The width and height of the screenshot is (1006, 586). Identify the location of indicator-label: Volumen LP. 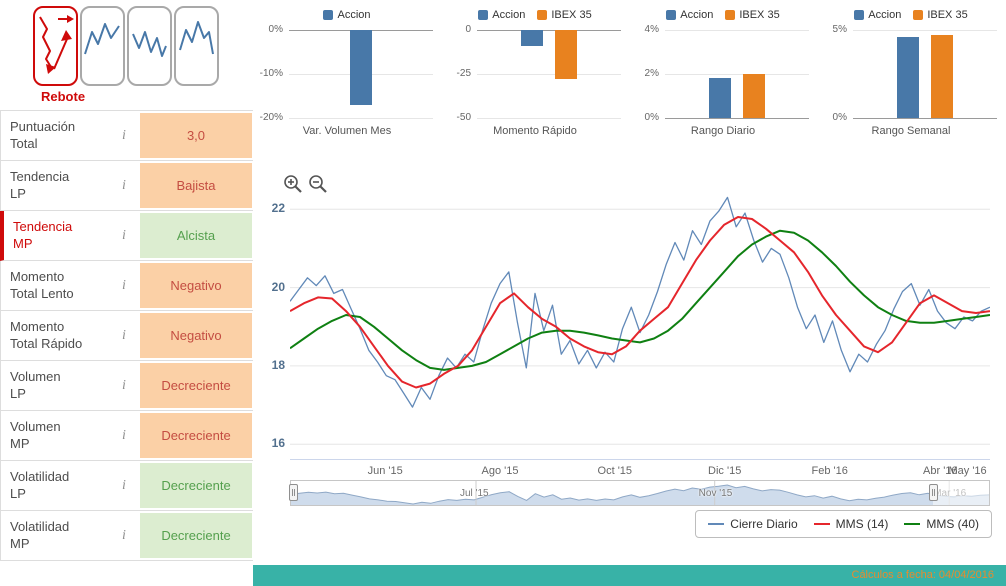
(35, 385).